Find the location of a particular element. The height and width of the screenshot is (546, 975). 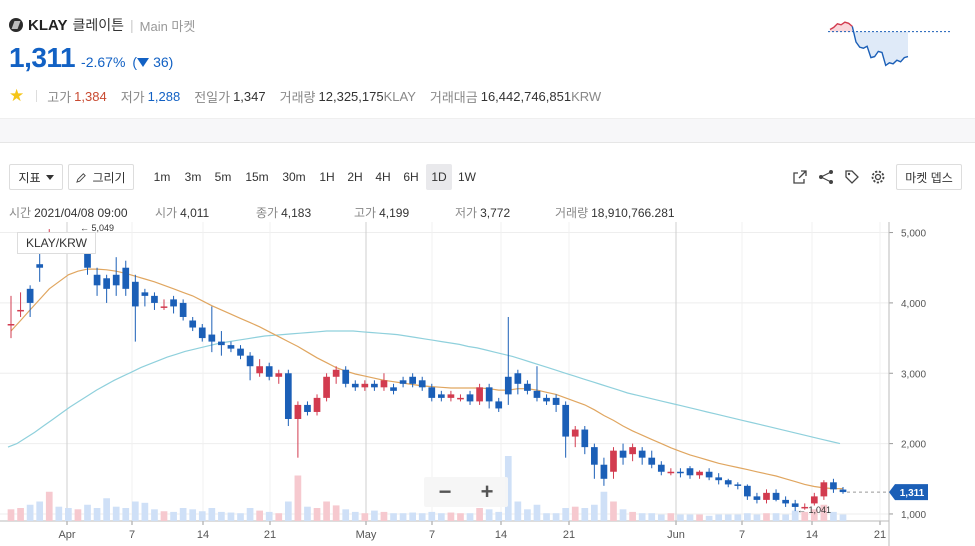

klay-logo-icon is located at coordinates (16, 25).